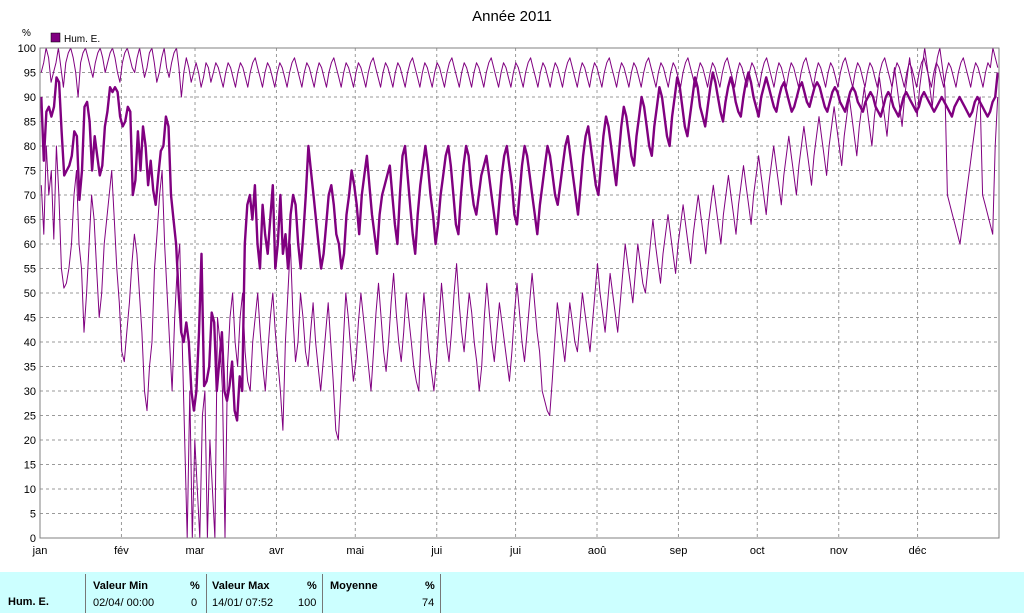 The image size is (1024, 613). I want to click on x-tick-label: mai, so click(355, 551).